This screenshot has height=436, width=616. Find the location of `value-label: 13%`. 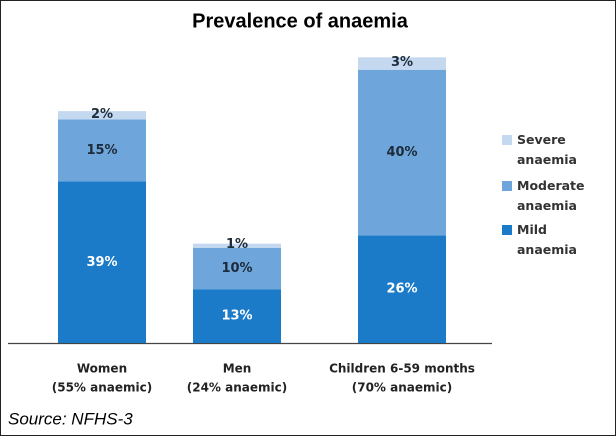

value-label: 13% is located at coordinates (236, 316).